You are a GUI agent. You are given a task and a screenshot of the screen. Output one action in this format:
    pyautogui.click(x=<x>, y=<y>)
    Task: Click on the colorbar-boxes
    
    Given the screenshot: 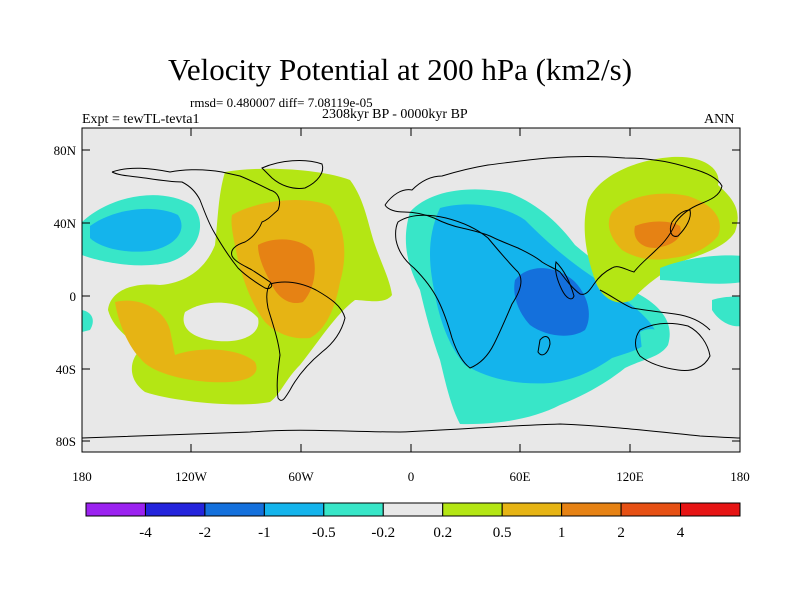 What is the action you would take?
    pyautogui.click(x=413, y=509)
    